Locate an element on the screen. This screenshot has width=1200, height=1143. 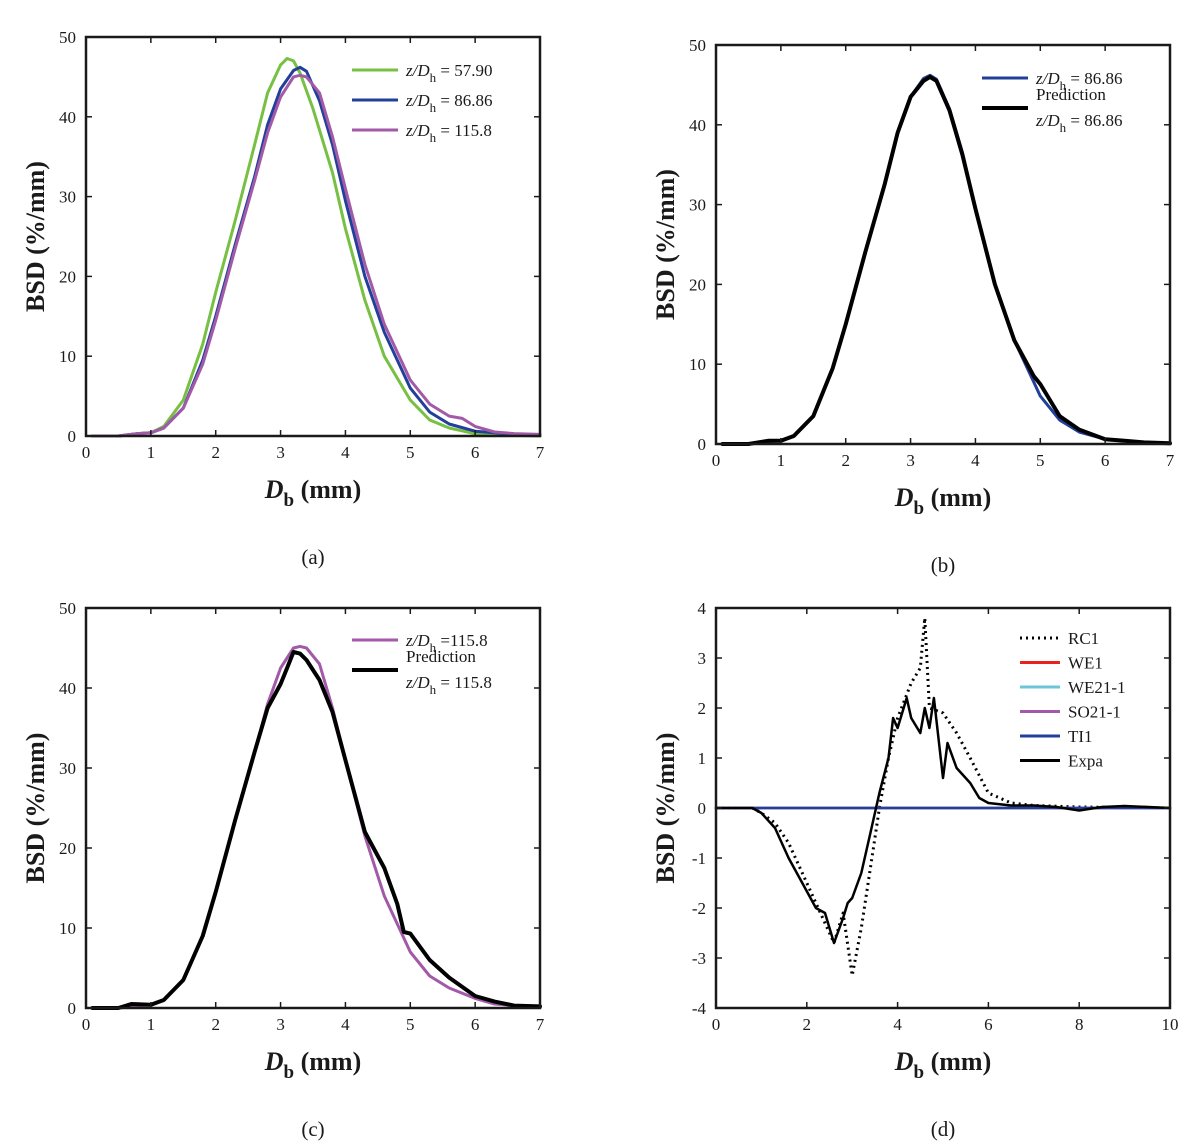
legend-entry: WE21-1 is located at coordinates (1073, 687).